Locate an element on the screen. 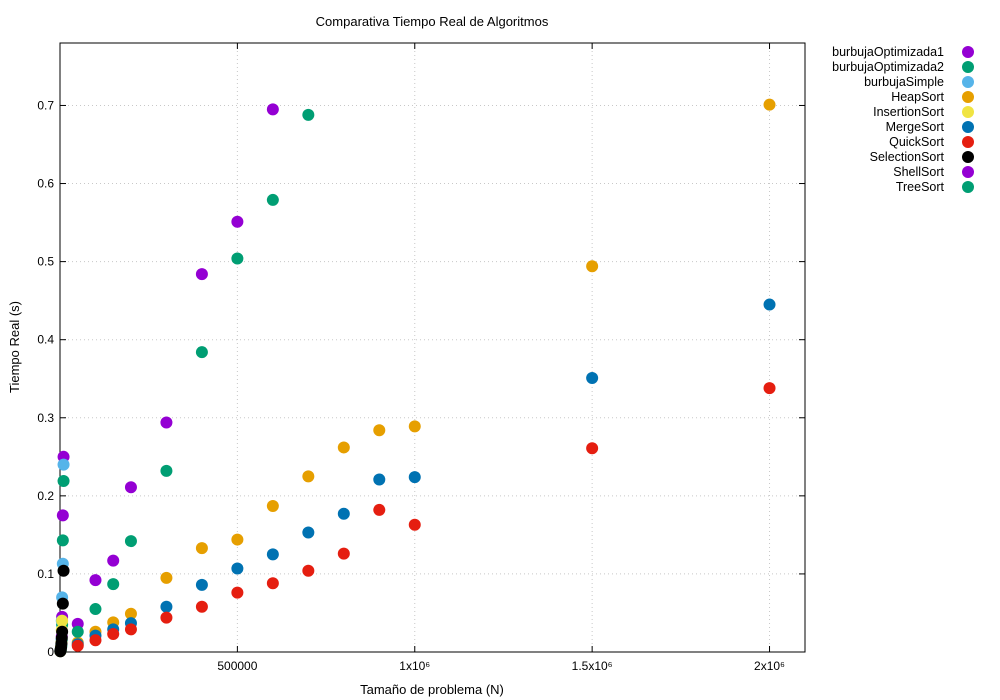 Image resolution: width=1000 pixels, height=700 pixels. legend-label: InsertionSort is located at coordinates (908, 112).